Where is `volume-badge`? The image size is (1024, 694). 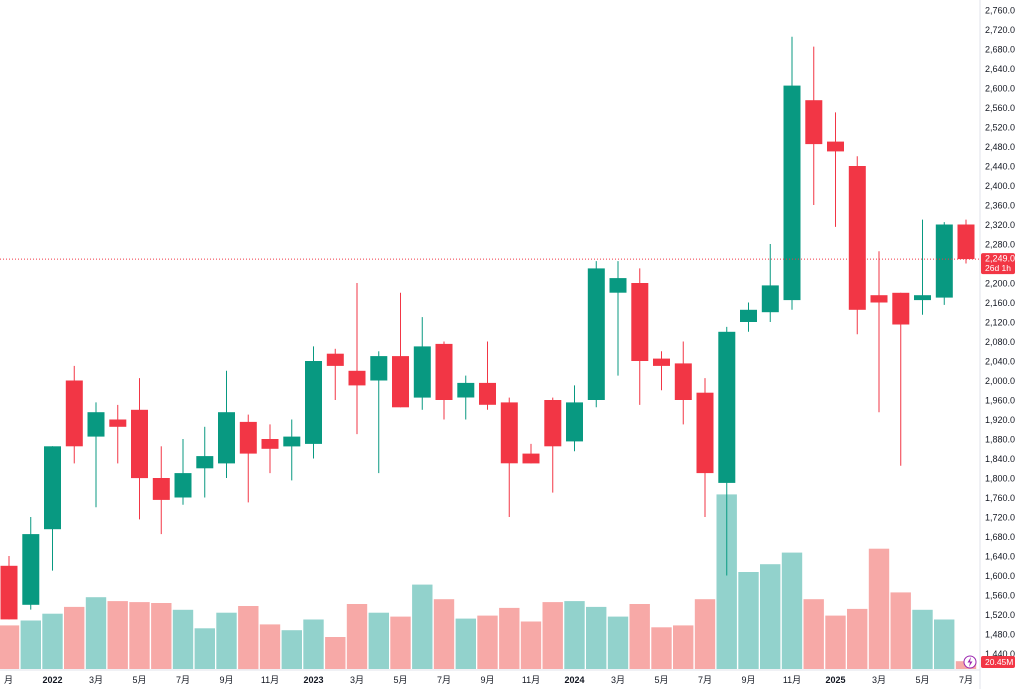
volume-badge is located at coordinates (998, 662).